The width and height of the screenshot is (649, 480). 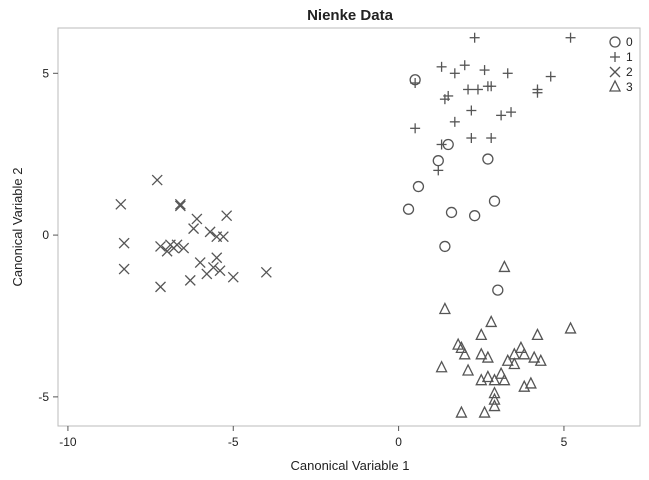 I want to click on legend-label-0: 0, so click(x=629, y=42).